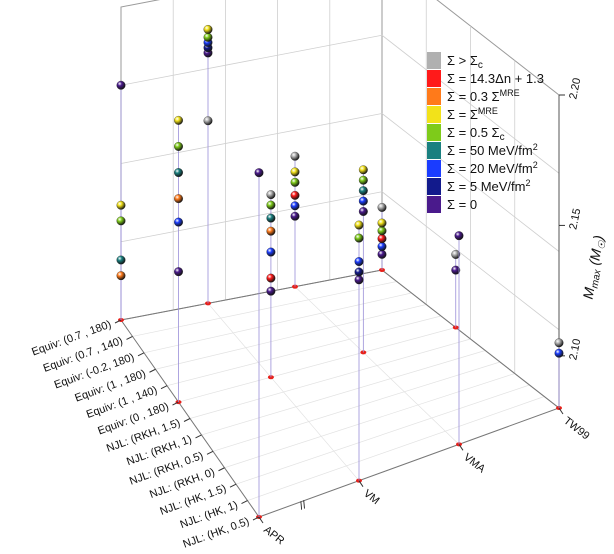 The image size is (614, 554). What do you see at coordinates (594, 258) in the screenshot?
I see `z-axis-label-unit: (M` at bounding box center [594, 258].